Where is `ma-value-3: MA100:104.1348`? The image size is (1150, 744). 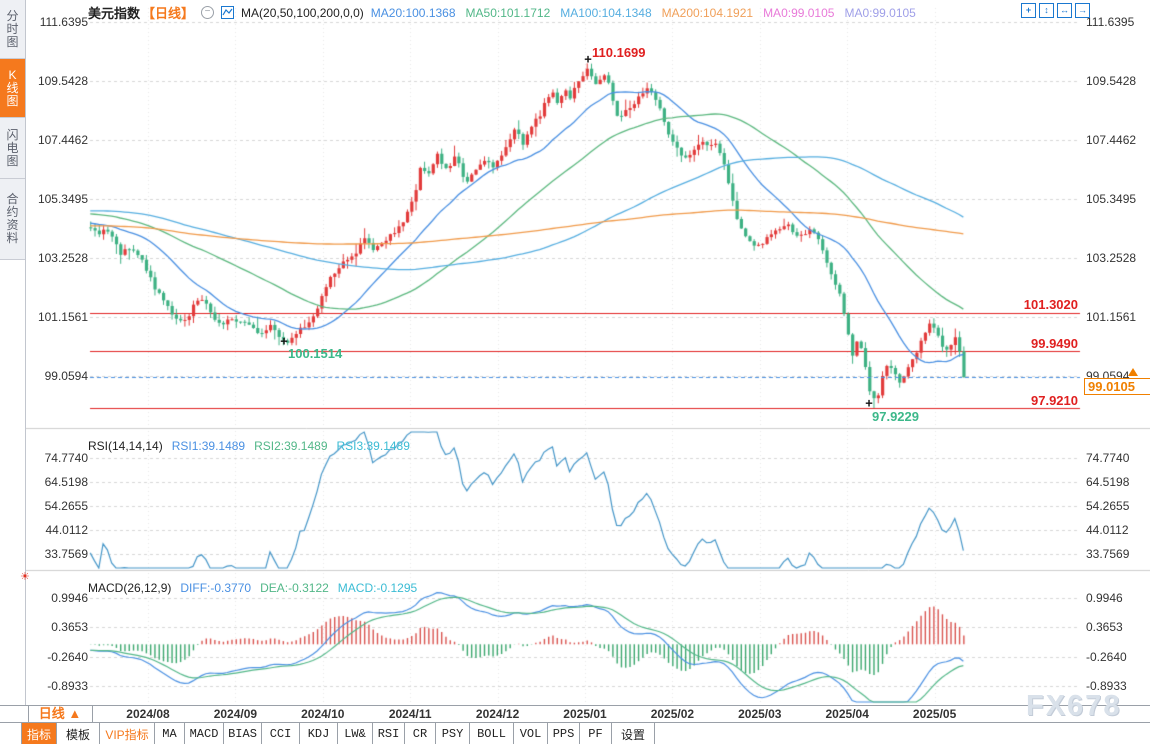
ma-value-3: MA100:104.1348 is located at coordinates (606, 12).